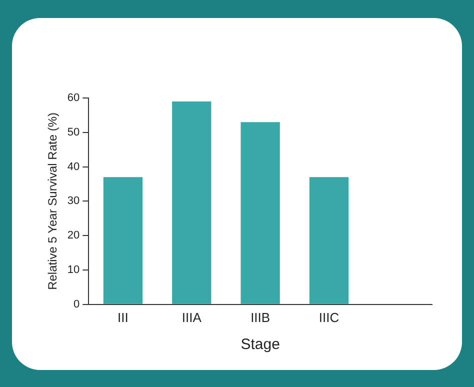 This screenshot has width=474, height=387. I want to click on y-tick-label: 0, so click(77, 304).